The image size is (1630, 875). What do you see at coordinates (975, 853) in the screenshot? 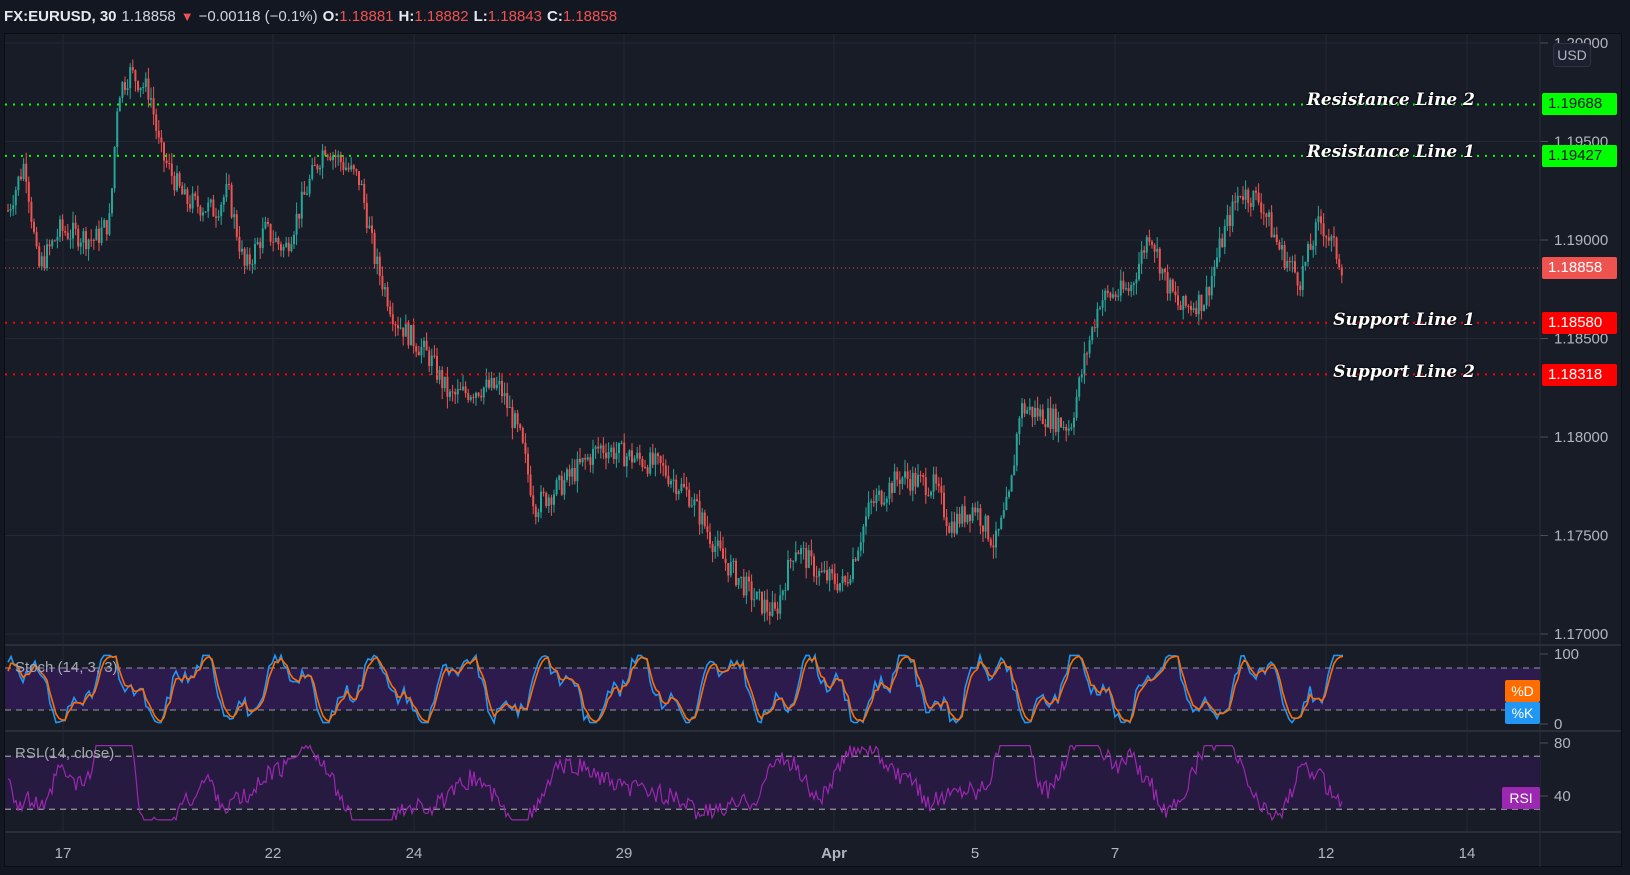
I see `time-axis-tick: 5` at bounding box center [975, 853].